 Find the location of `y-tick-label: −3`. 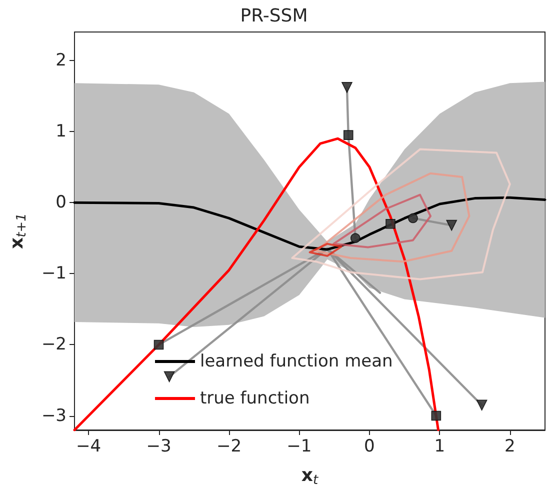

y-tick-label: −3 is located at coordinates (53, 416).